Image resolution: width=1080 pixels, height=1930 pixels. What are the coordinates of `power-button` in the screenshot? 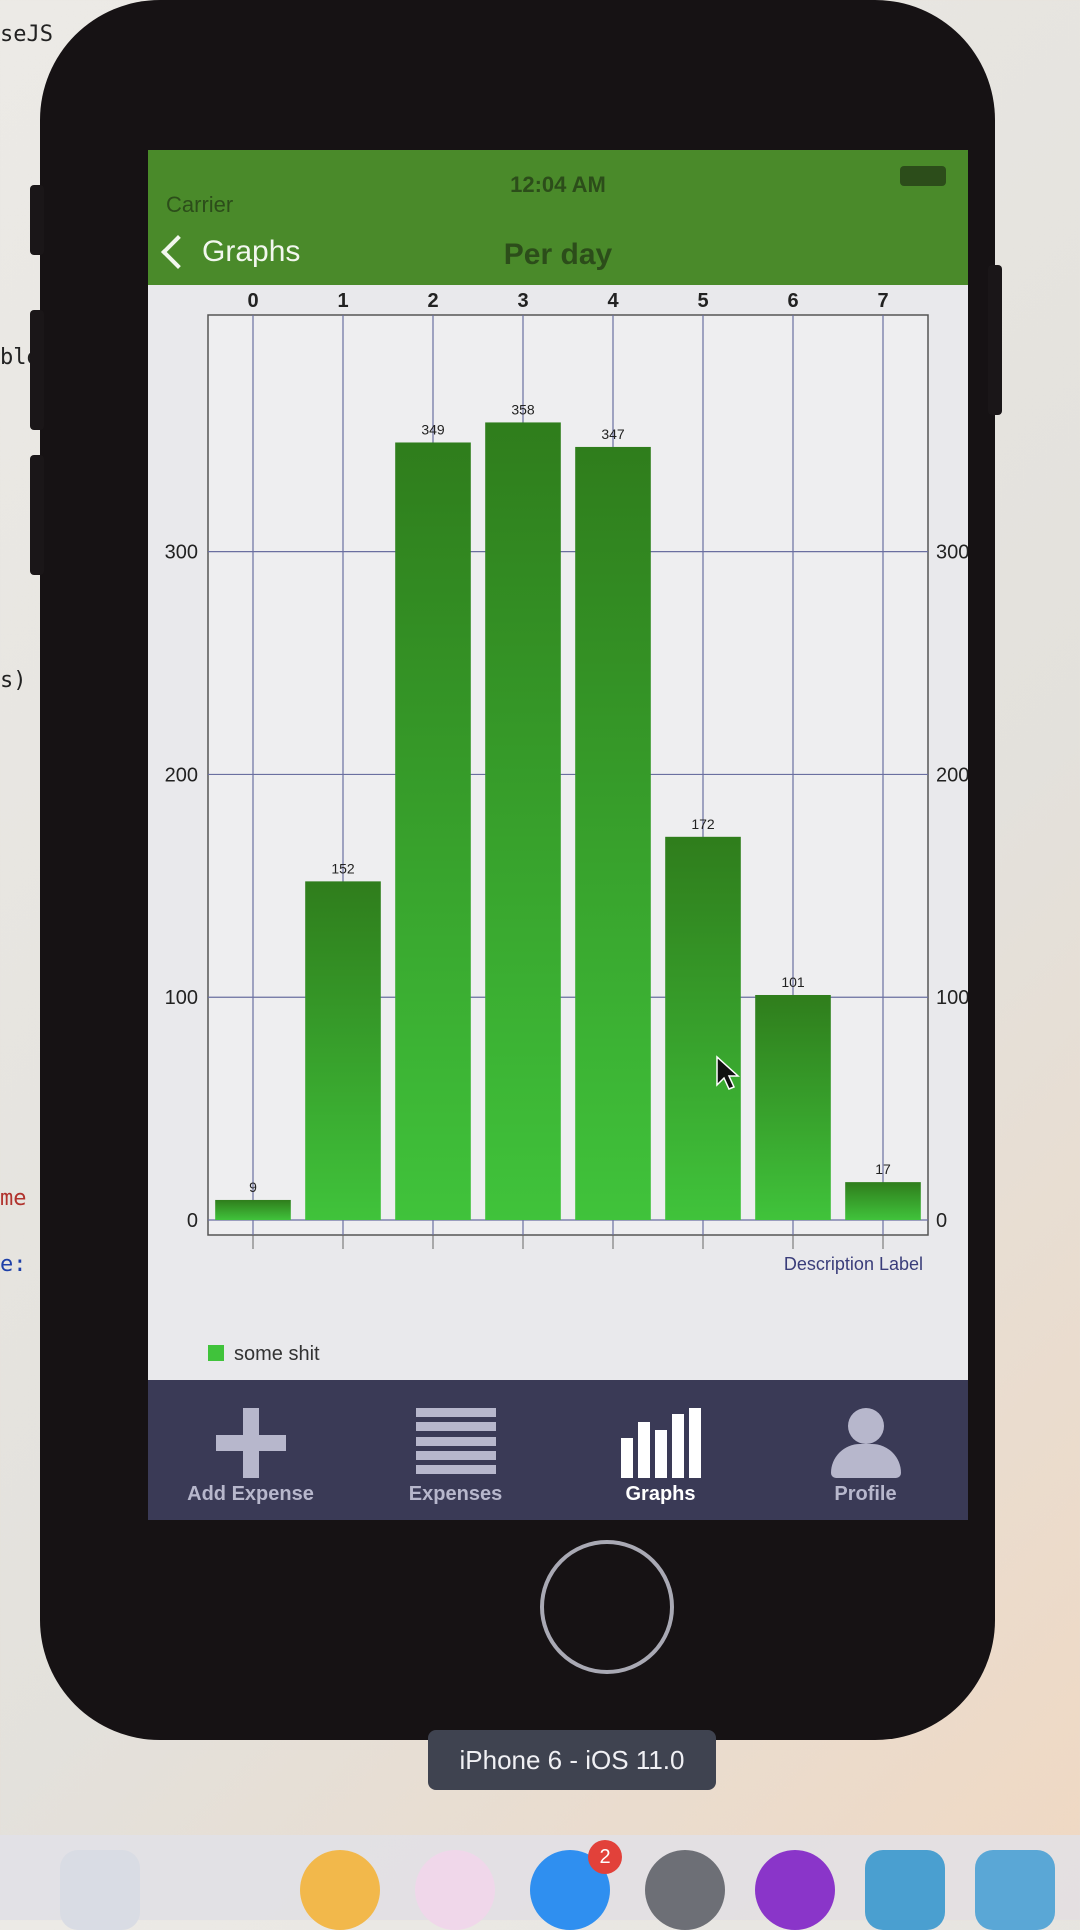 It's located at (995, 340).